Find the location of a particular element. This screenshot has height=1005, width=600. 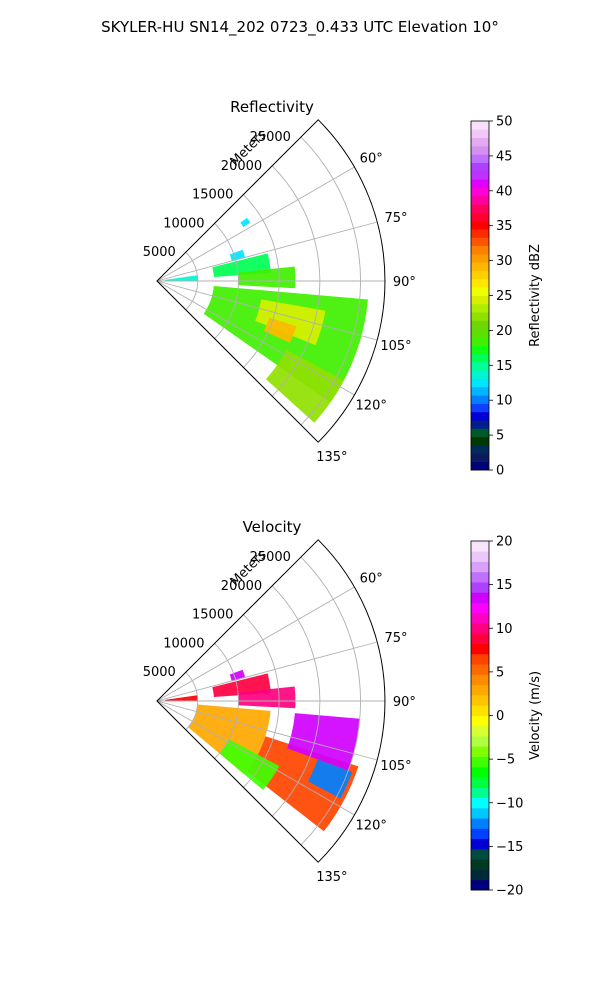

colorbar: −20 −15 −10 −5 0 5 10 15 20 Velocity (m/s) is located at coordinates (506, 717).